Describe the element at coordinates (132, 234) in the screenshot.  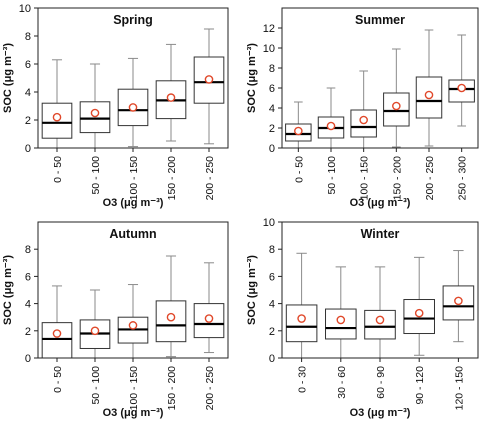
I see `panel-title: Autumn` at that location.